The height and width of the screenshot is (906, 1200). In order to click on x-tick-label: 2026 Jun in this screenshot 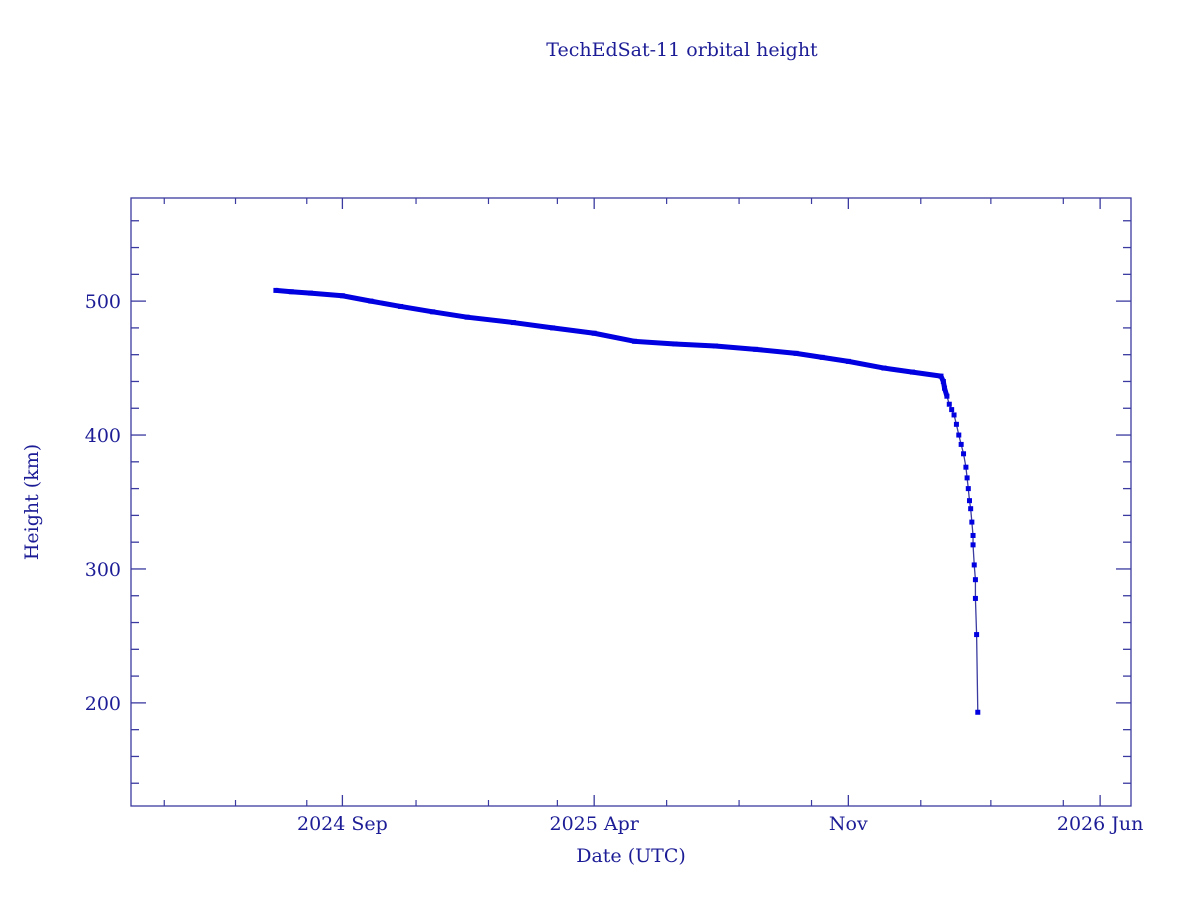, I will do `click(1100, 824)`.